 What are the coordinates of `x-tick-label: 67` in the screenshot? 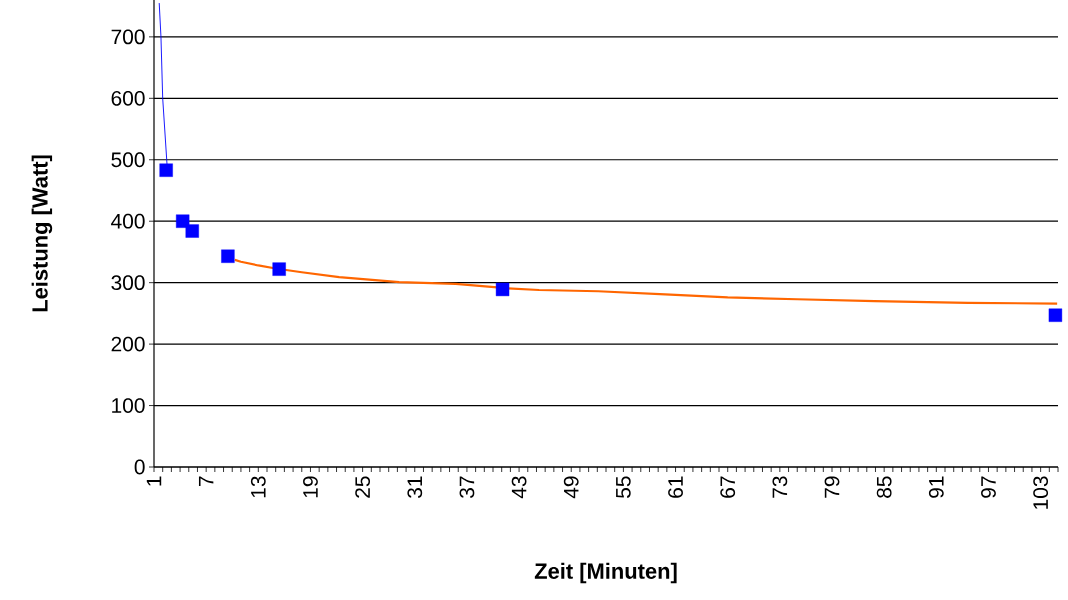 It's located at (728, 487).